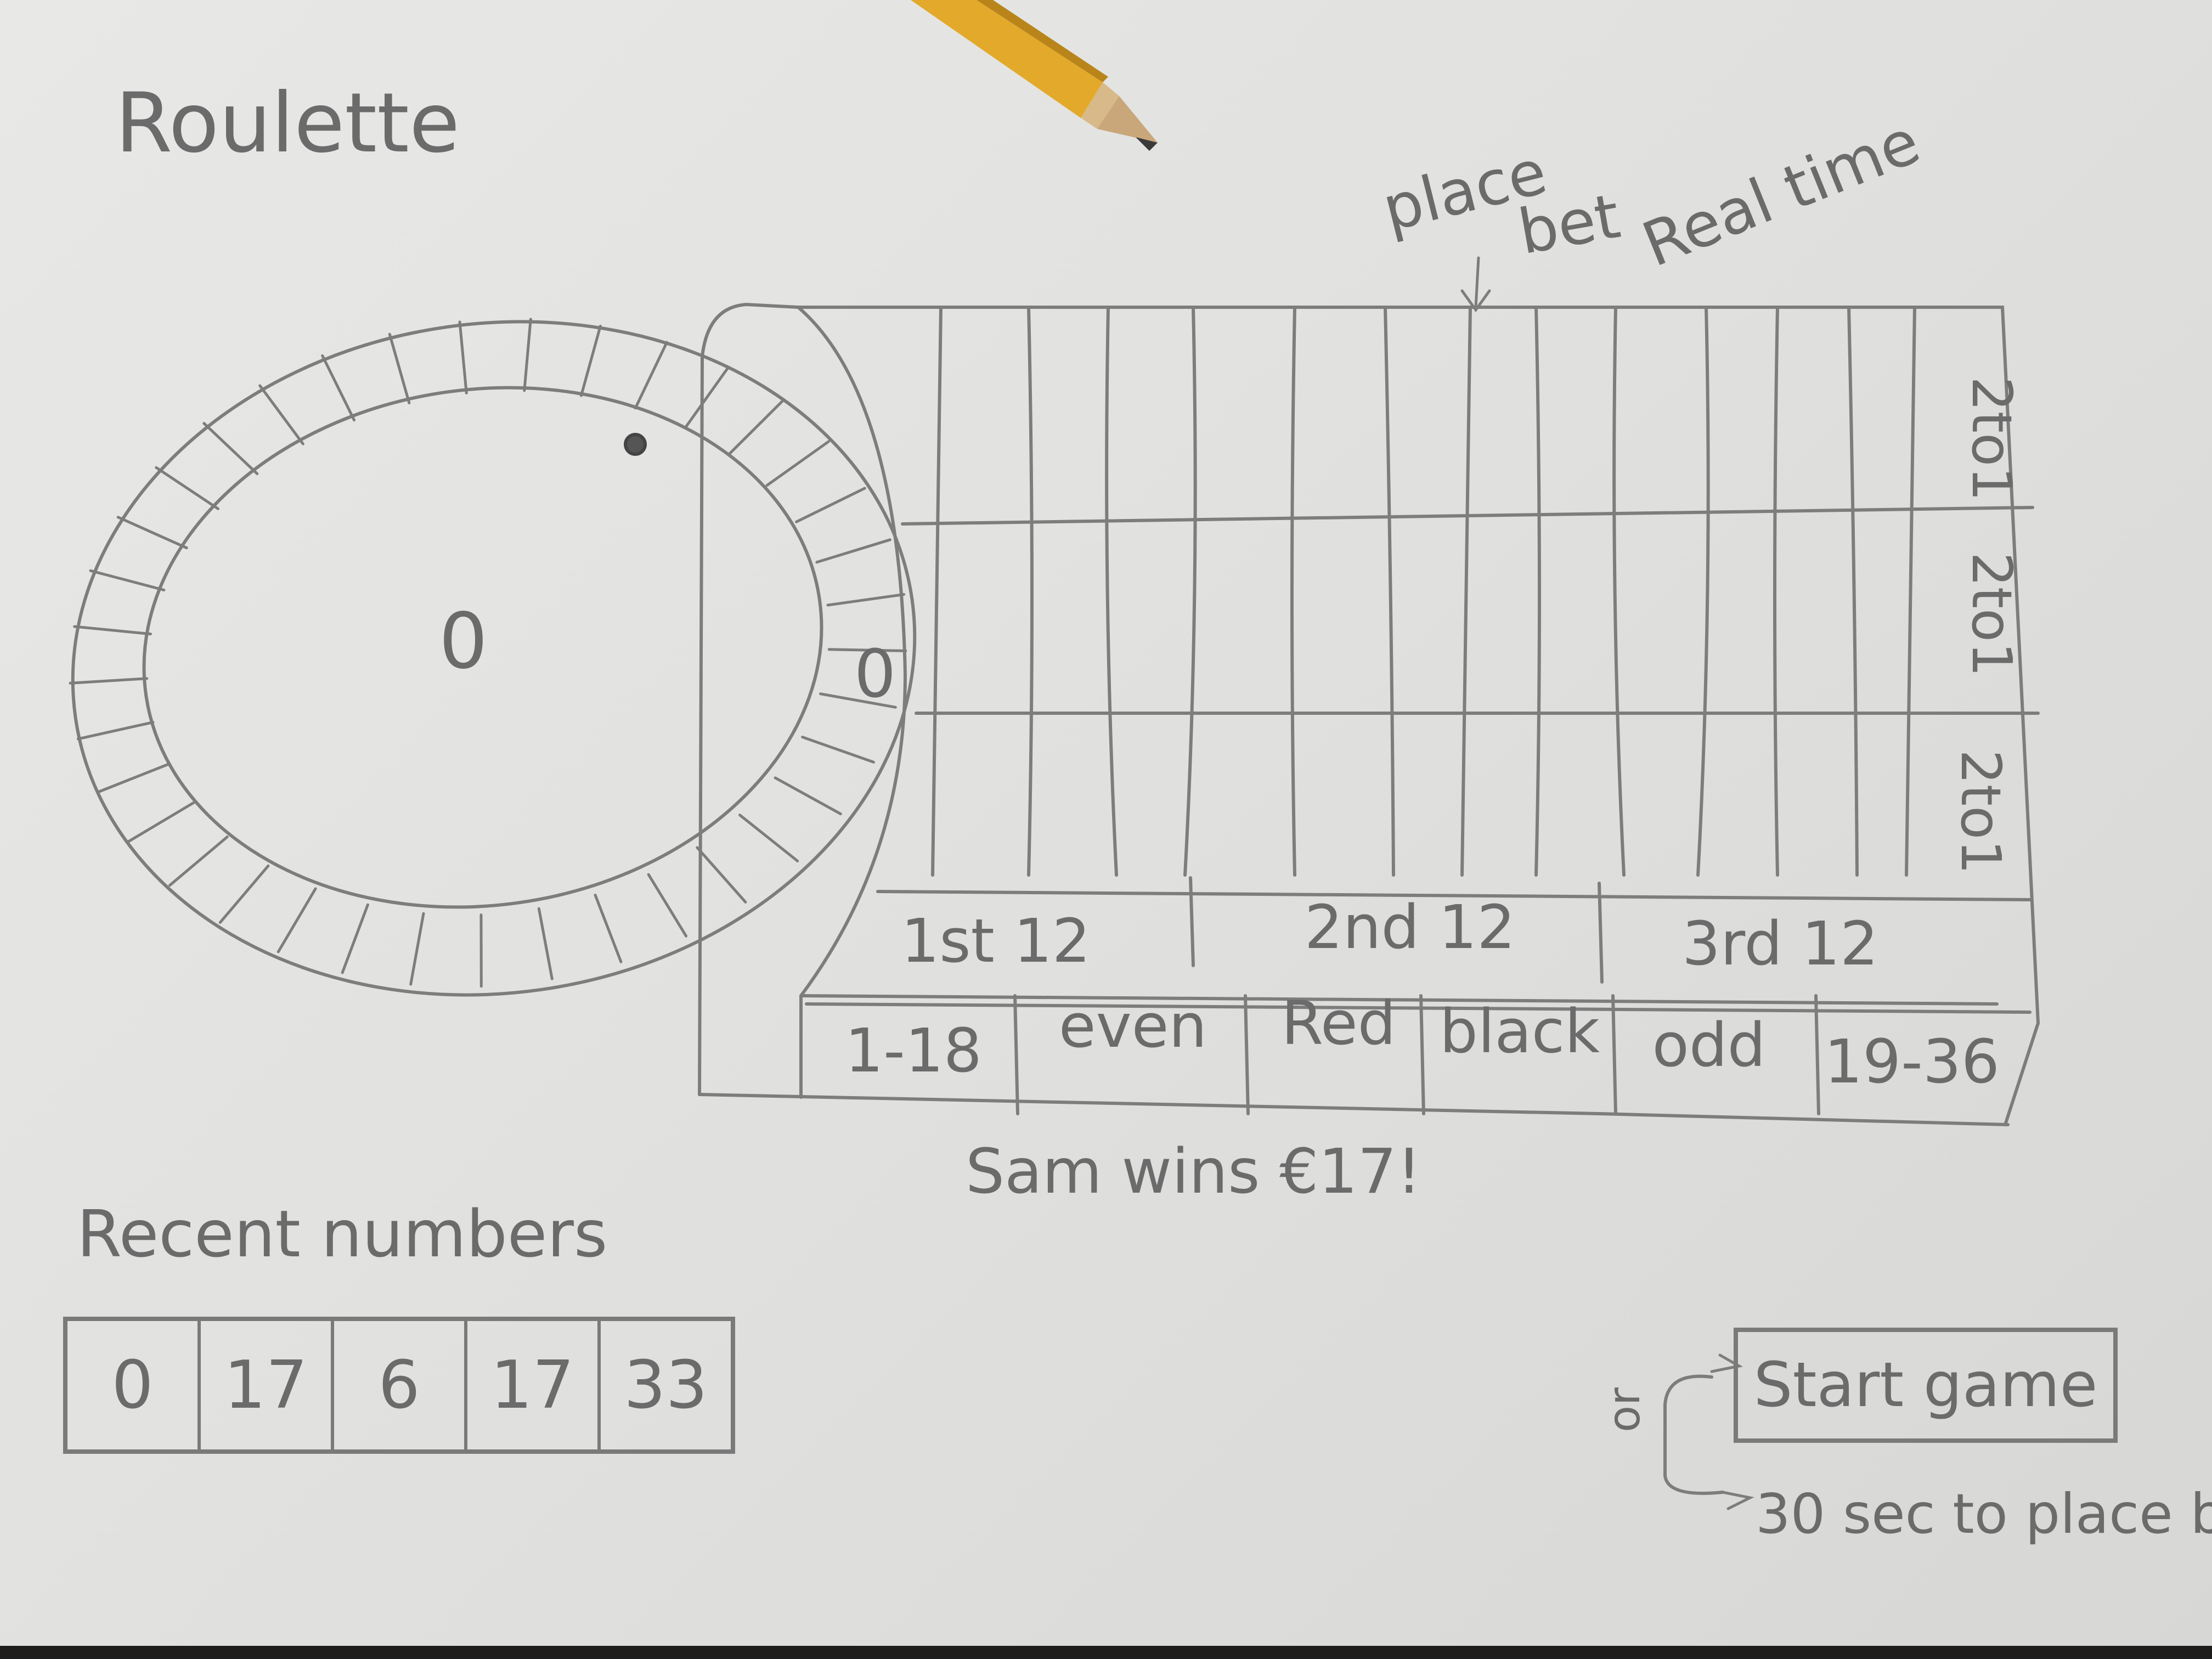 The width and height of the screenshot is (2212, 1659). Describe the element at coordinates (1984, 1514) in the screenshot. I see `bet-timer-note: 30 sec to place bet` at that location.